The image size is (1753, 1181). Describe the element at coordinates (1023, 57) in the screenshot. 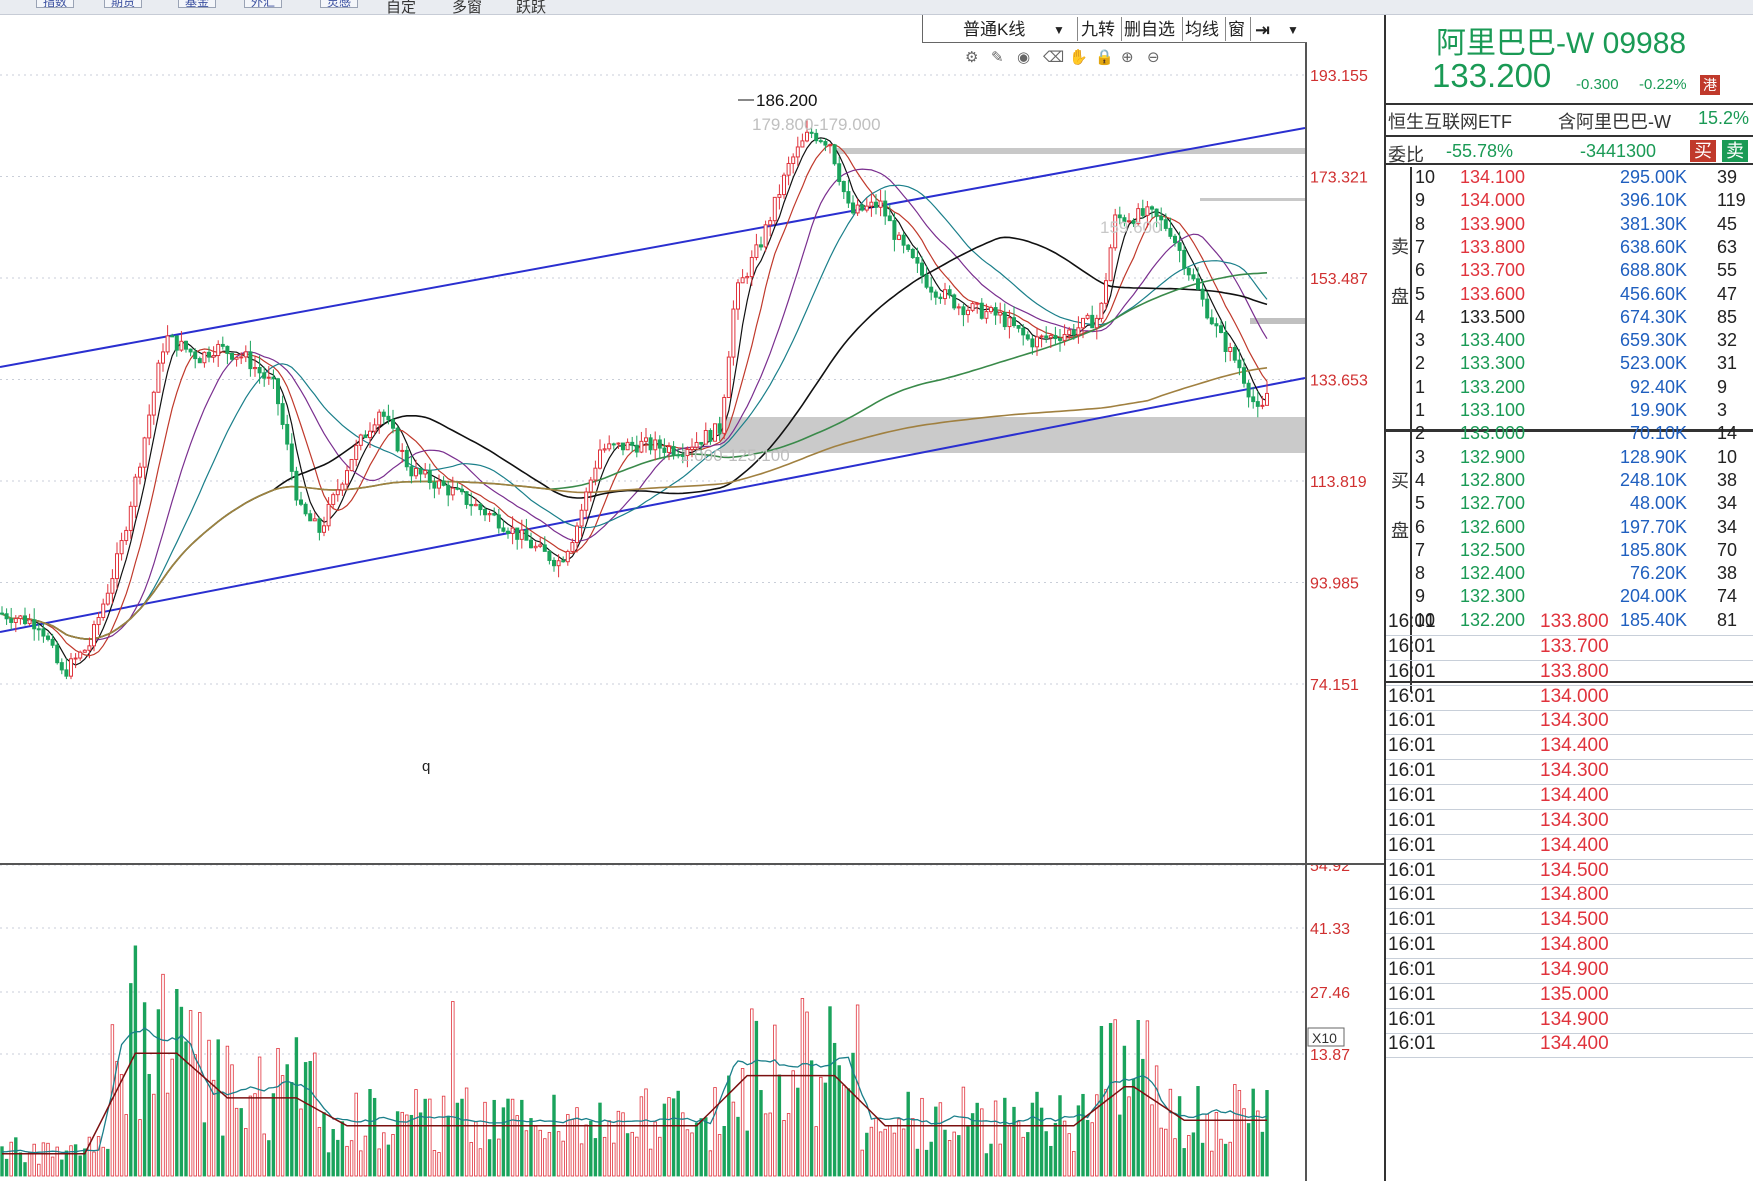

I see `eye-icon: ◉` at that location.